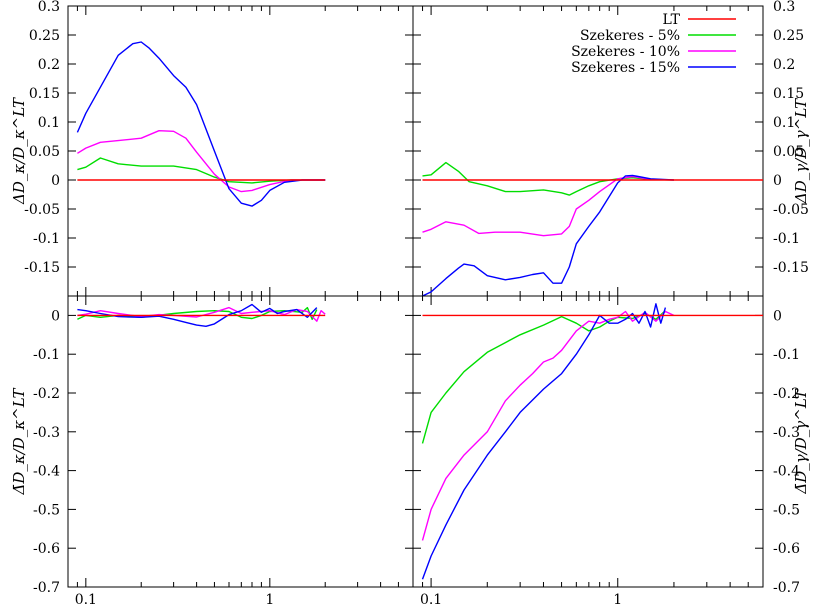 Image resolution: width=830 pixels, height=608 pixels. Describe the element at coordinates (672, 20) in the screenshot. I see `legend-label: LT` at that location.